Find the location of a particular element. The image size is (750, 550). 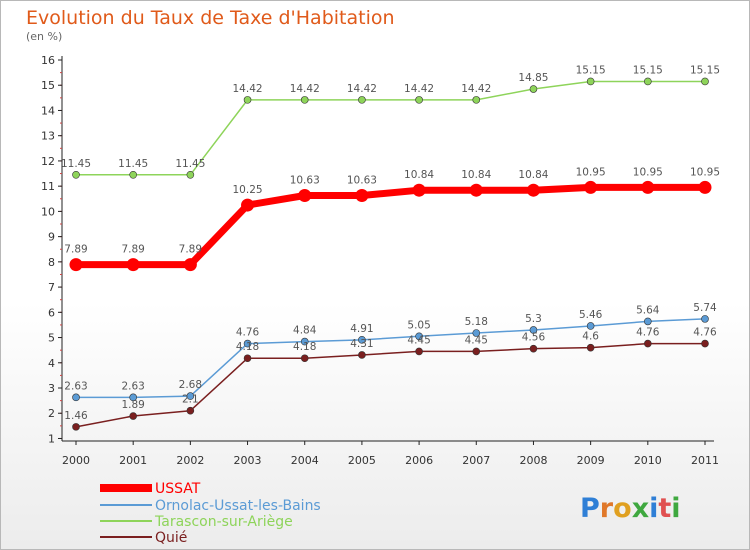

y-tick-label: 13 is located at coordinates (48, 136).